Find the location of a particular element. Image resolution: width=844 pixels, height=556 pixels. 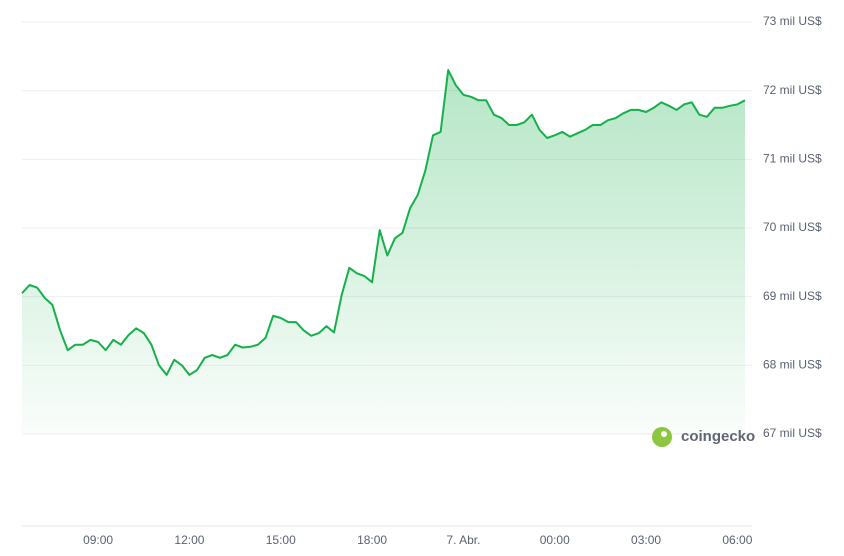

y-tick-label: 68 mil US$ is located at coordinates (792, 365).